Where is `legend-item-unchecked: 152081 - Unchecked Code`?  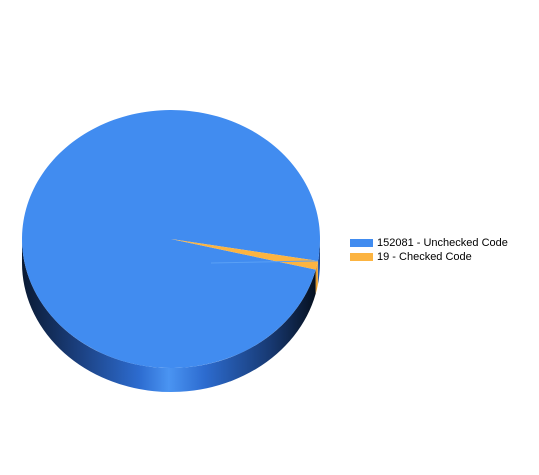
legend-item-unchecked: 152081 - Unchecked Code is located at coordinates (429, 243).